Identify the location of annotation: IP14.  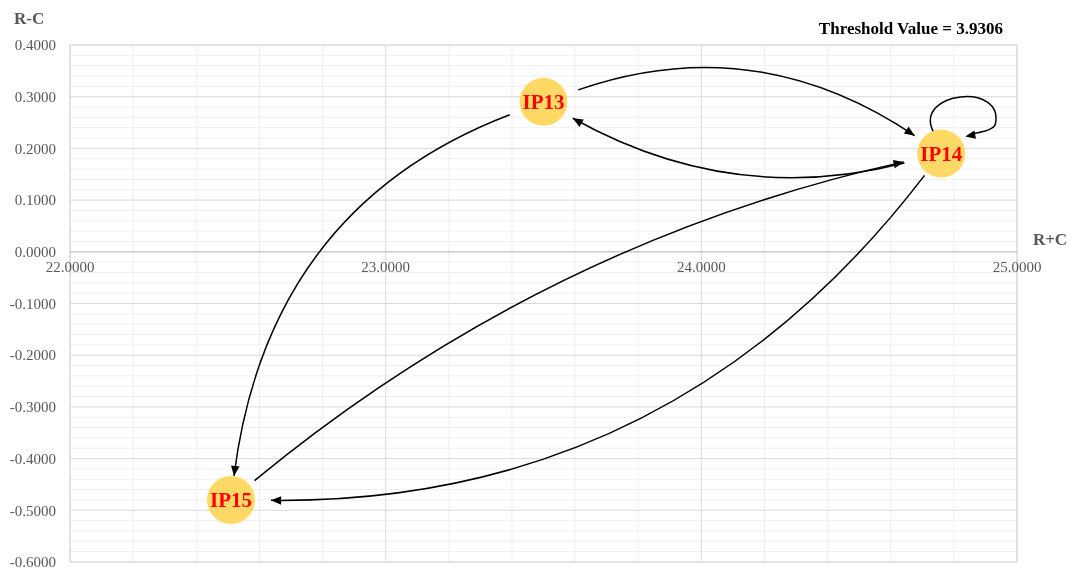
(941, 153).